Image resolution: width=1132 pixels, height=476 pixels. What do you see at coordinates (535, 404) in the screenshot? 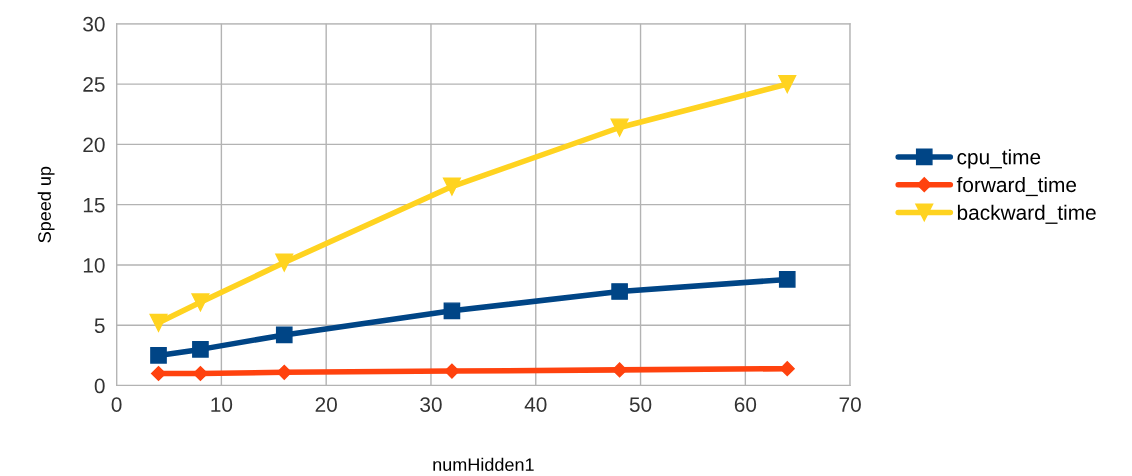
I see `x-tick-label: 40` at bounding box center [535, 404].